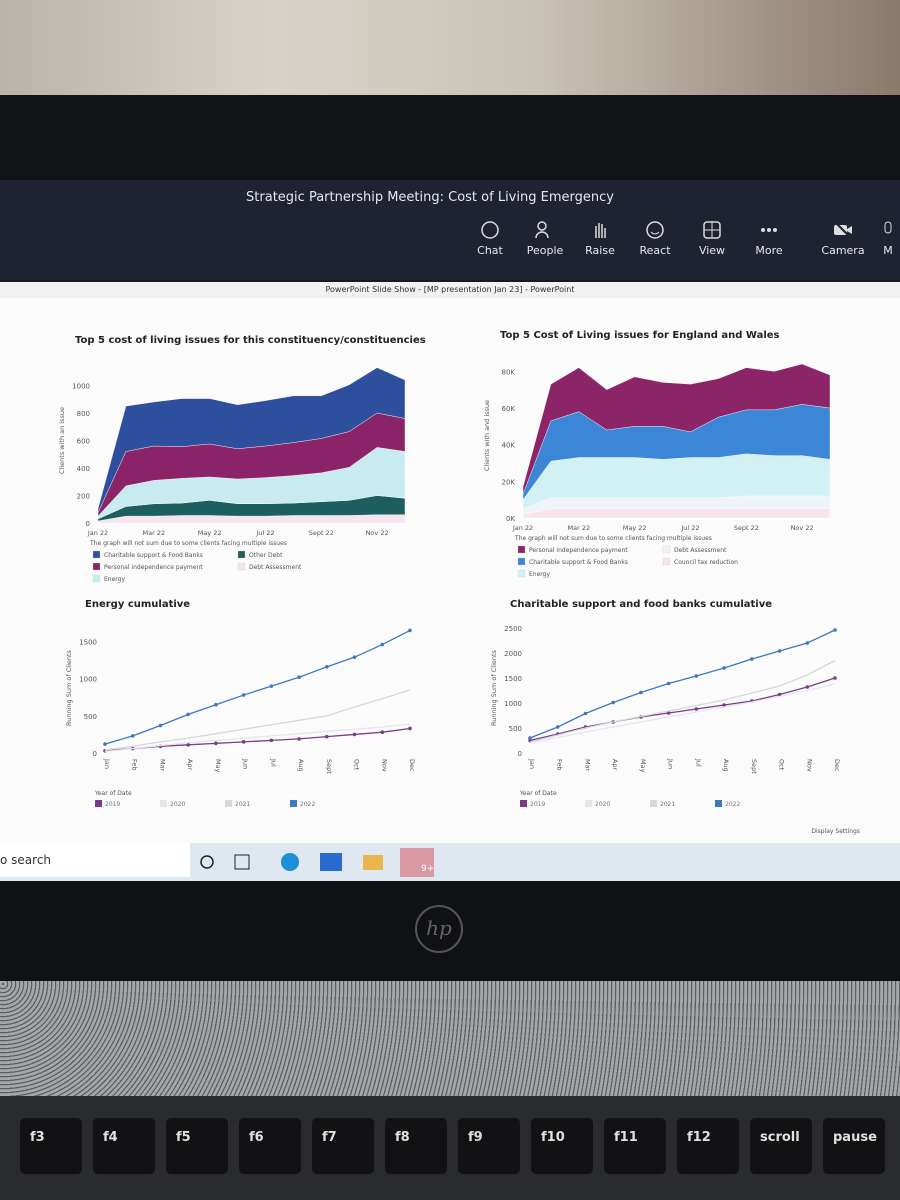  What do you see at coordinates (513, 679) in the screenshot?
I see `y-tick-label: 1500` at bounding box center [513, 679].